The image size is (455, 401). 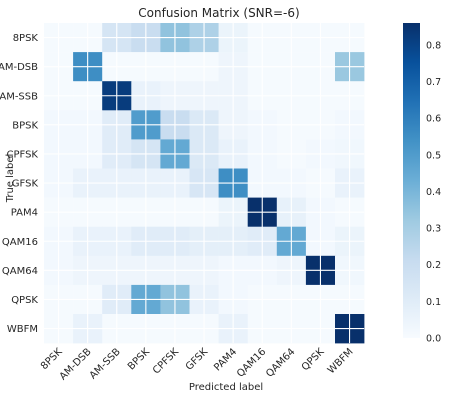 I want to click on y-tick-label: AM-DSB, so click(x=19, y=67).